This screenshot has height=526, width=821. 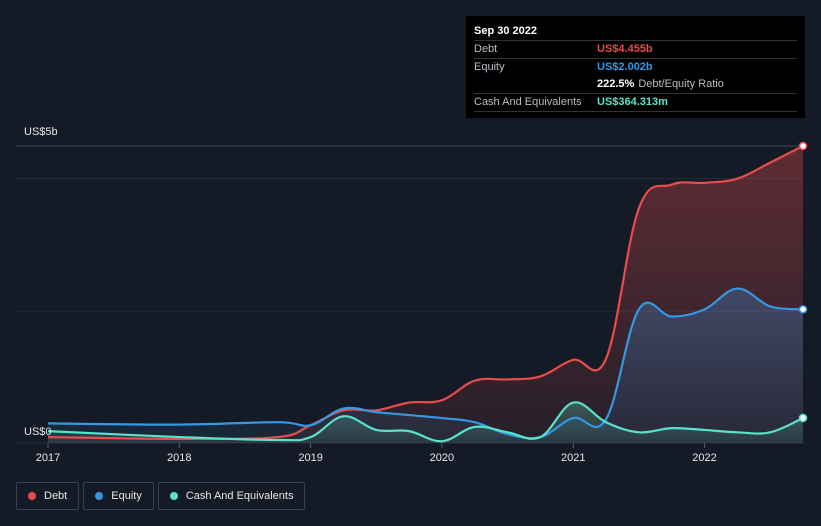 I want to click on legend-label: Equity, so click(x=126, y=496).